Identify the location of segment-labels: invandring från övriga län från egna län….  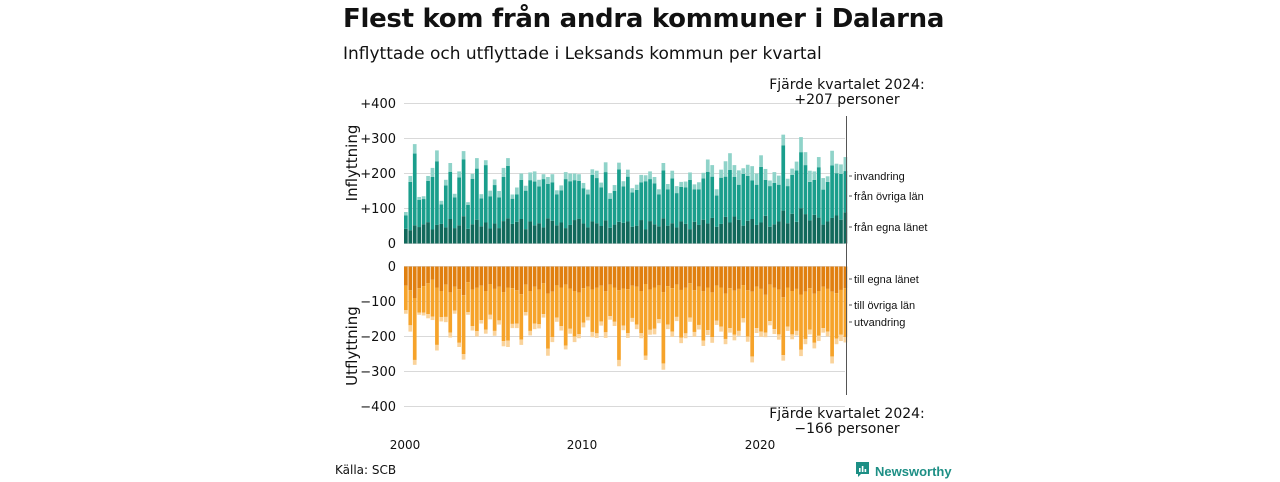
(888, 250).